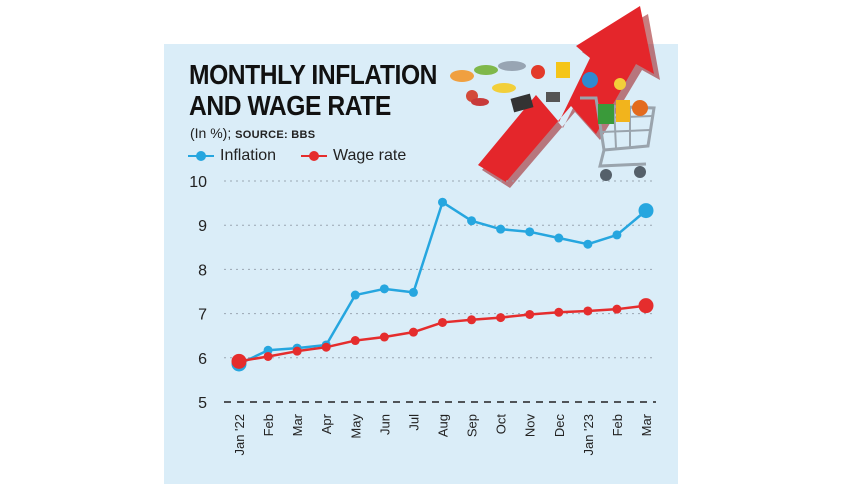 This screenshot has width=860, height=484. I want to click on x-tick-label: Jun, so click(384, 424).